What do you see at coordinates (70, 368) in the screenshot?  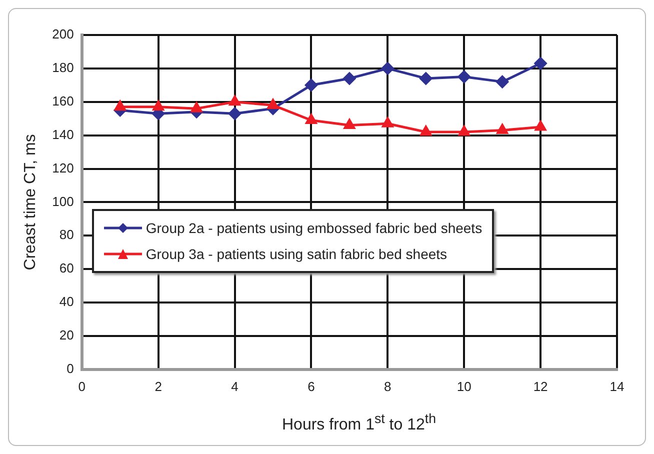 I see `y-tick-label: 0` at bounding box center [70, 368].